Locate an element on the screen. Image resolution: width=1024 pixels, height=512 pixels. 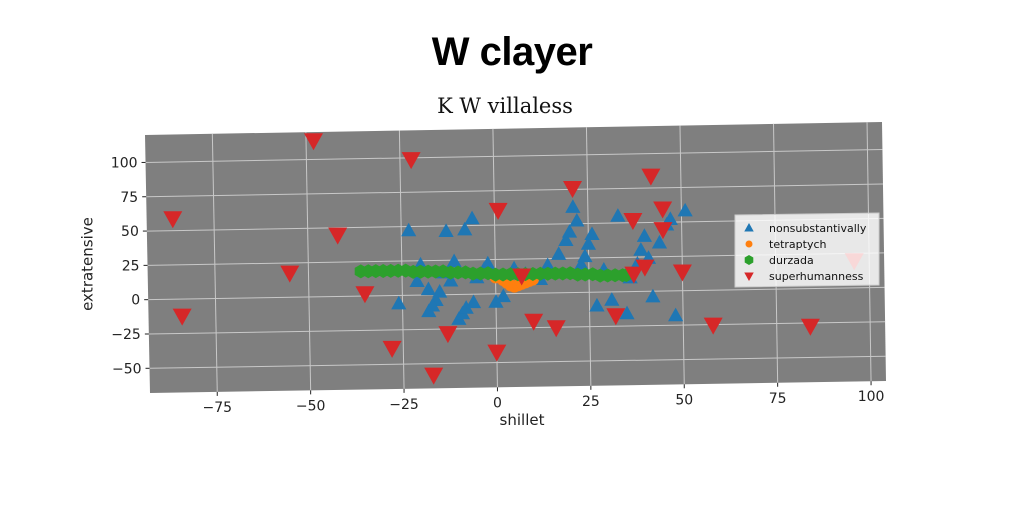
x-tick-label: 50 is located at coordinates (684, 400).